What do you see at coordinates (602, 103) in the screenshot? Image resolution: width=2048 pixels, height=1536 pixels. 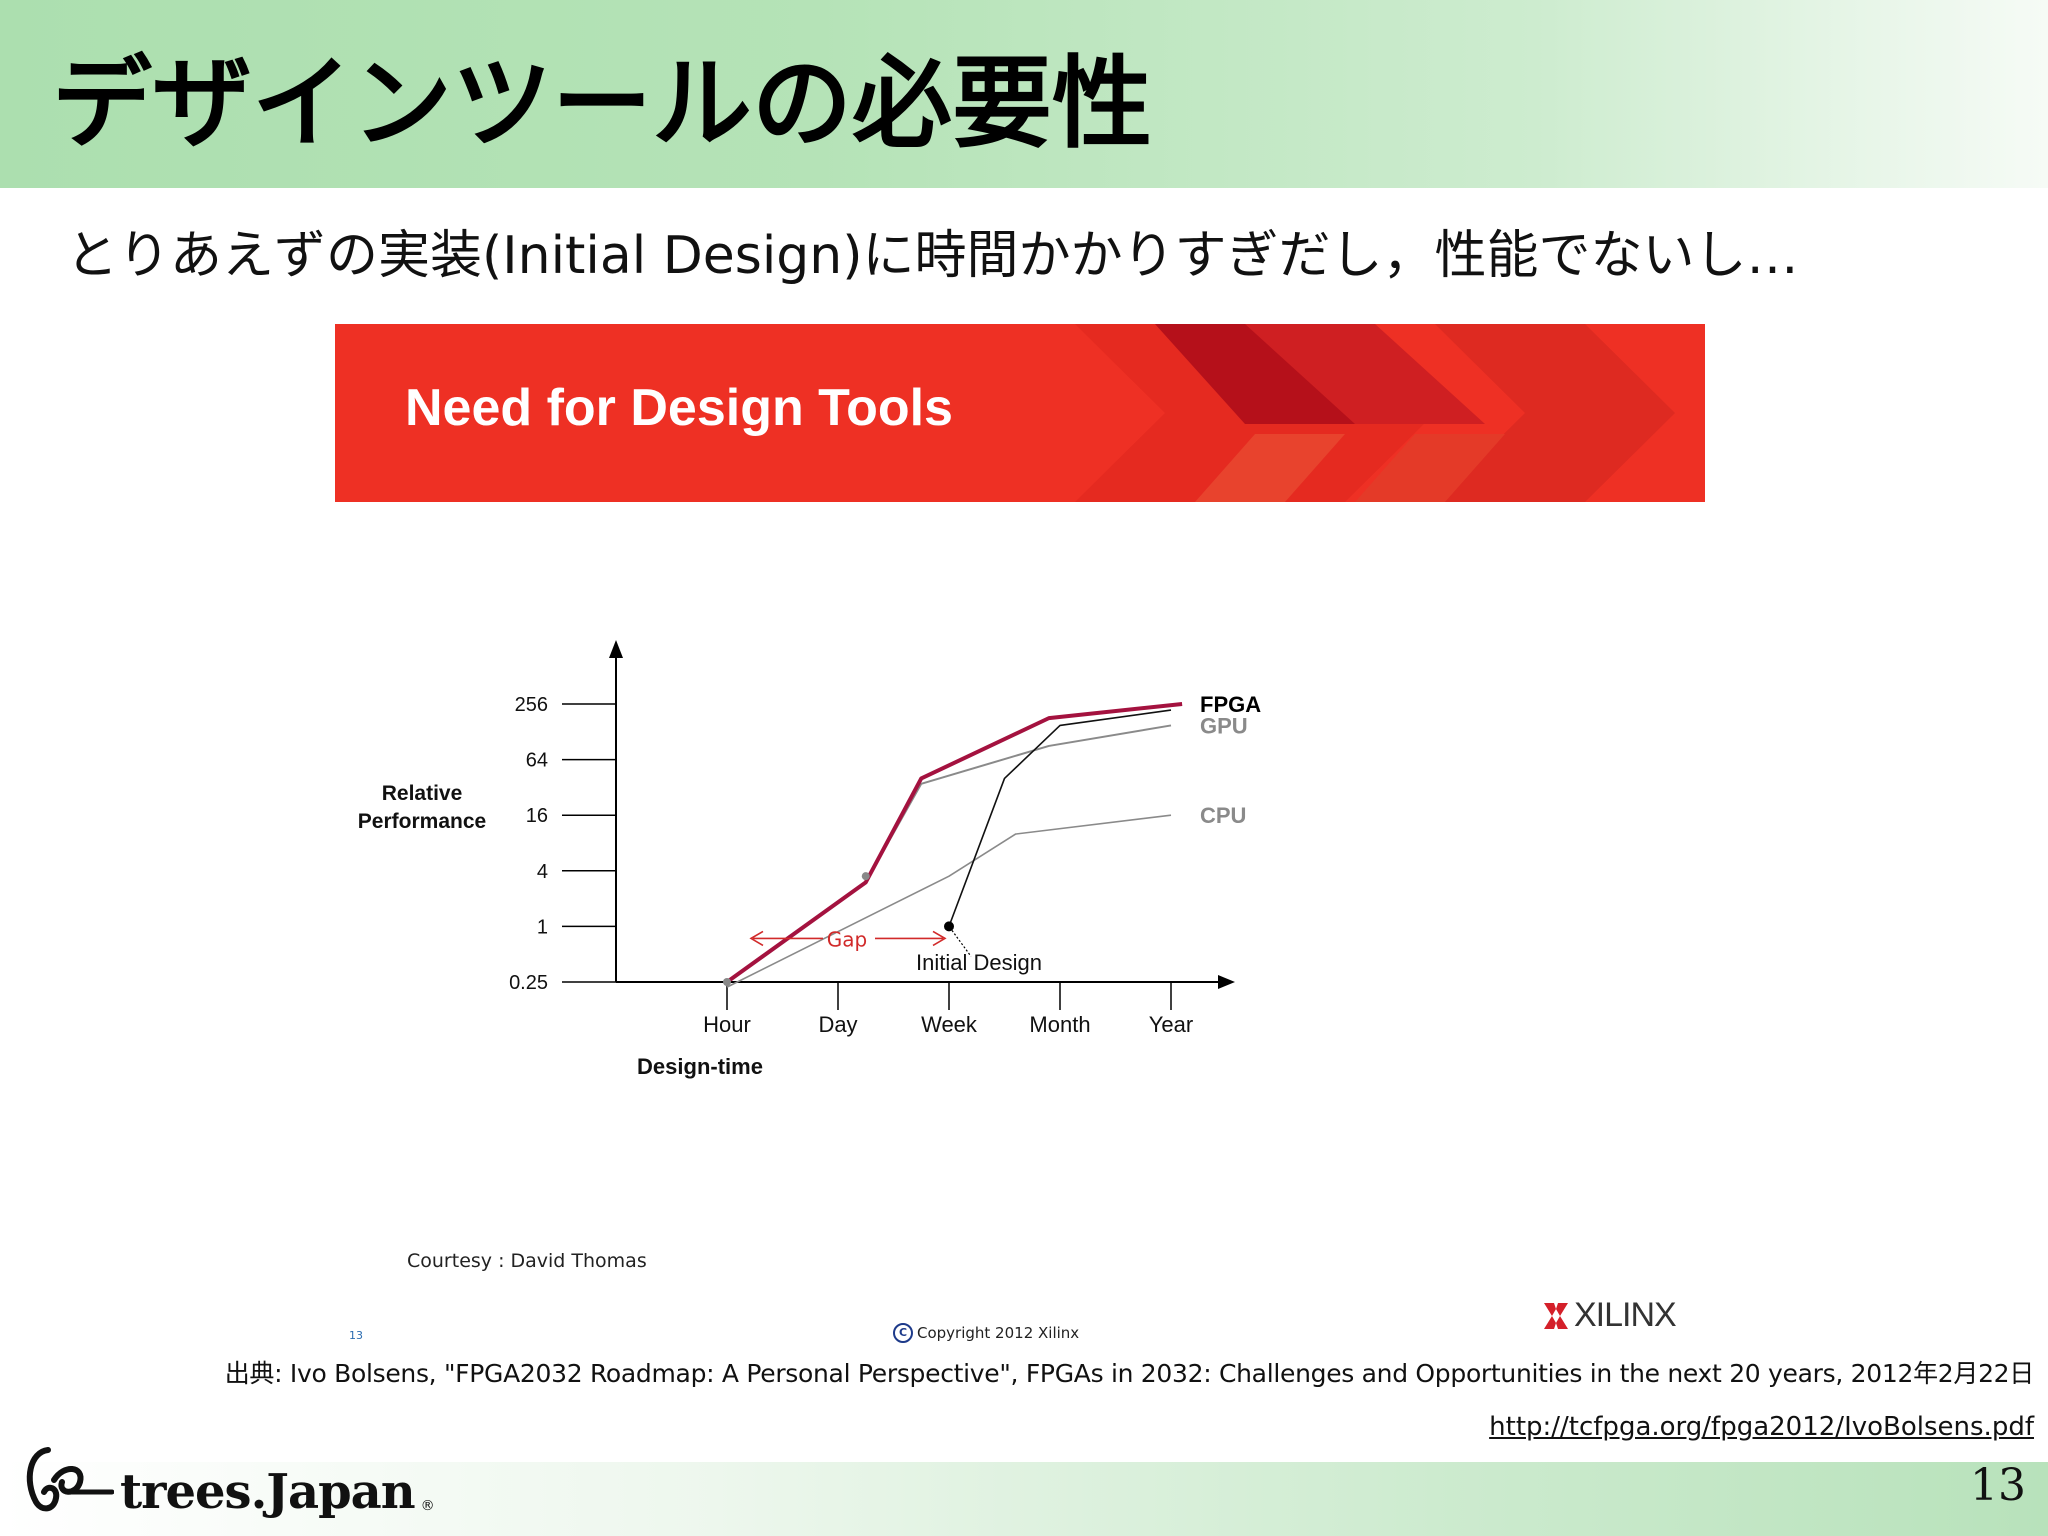 I see `slide-title: デザインツールの必要性` at bounding box center [602, 103].